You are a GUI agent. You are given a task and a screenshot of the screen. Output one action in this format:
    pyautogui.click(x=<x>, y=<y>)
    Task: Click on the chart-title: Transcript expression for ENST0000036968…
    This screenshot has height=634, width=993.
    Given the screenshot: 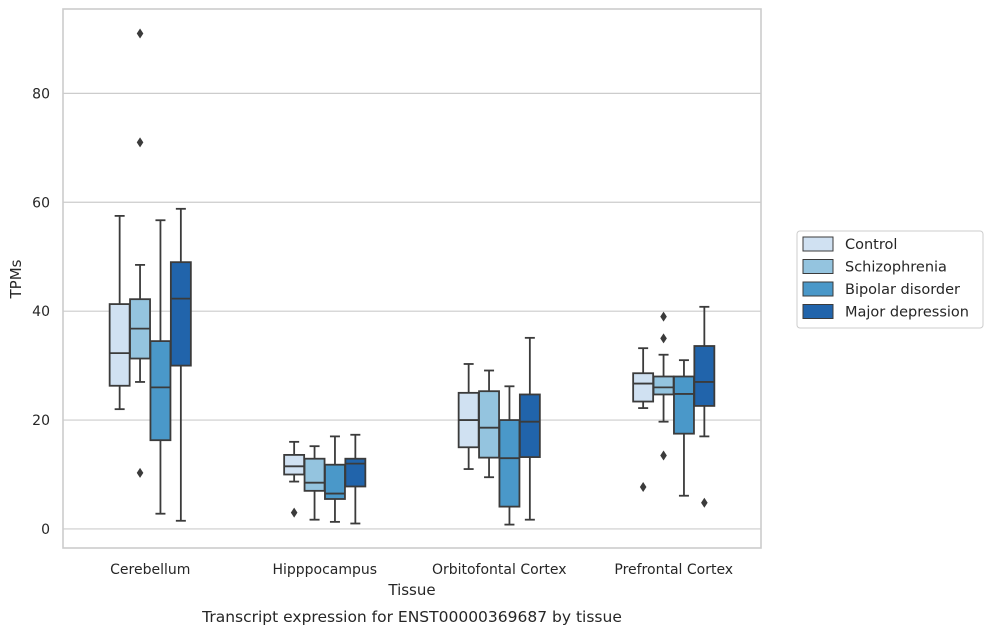 What is the action you would take?
    pyautogui.click(x=411, y=617)
    